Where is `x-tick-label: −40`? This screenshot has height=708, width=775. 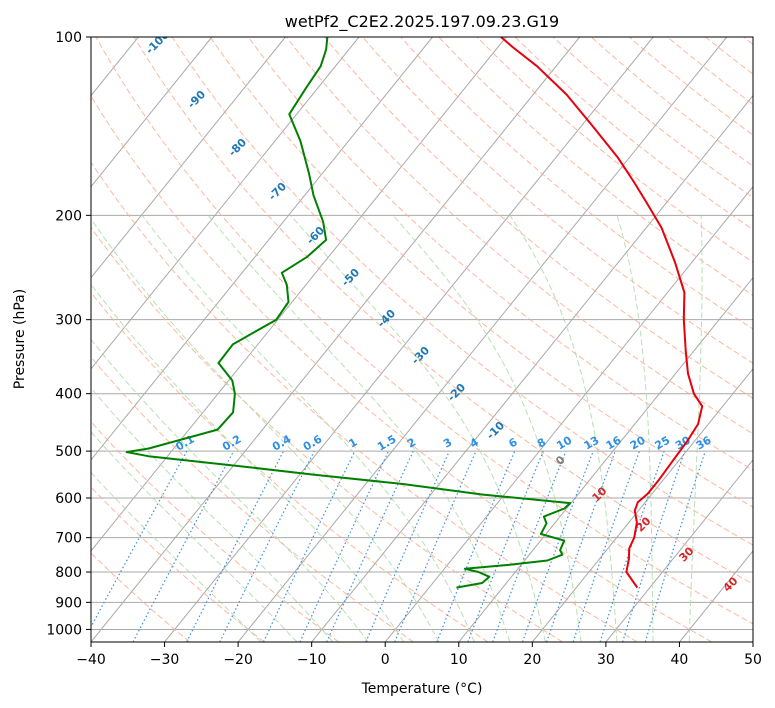 x-tick-label: −40 is located at coordinates (91, 660).